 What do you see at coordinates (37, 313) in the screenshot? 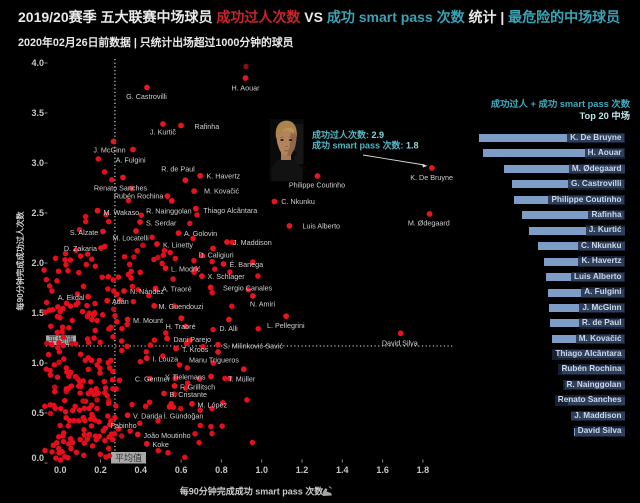
I see `svg-text: 1.5` at bounding box center [37, 313].